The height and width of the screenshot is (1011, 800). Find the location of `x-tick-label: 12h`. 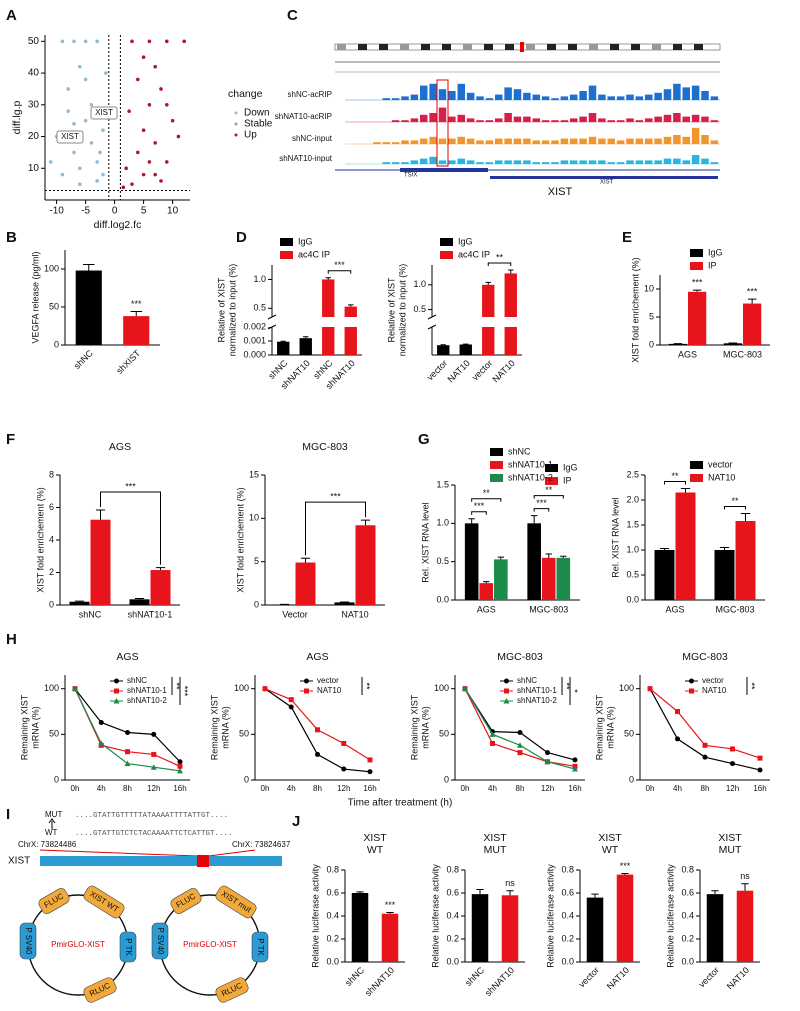

x-tick-label: 12h is located at coordinates (153, 788).